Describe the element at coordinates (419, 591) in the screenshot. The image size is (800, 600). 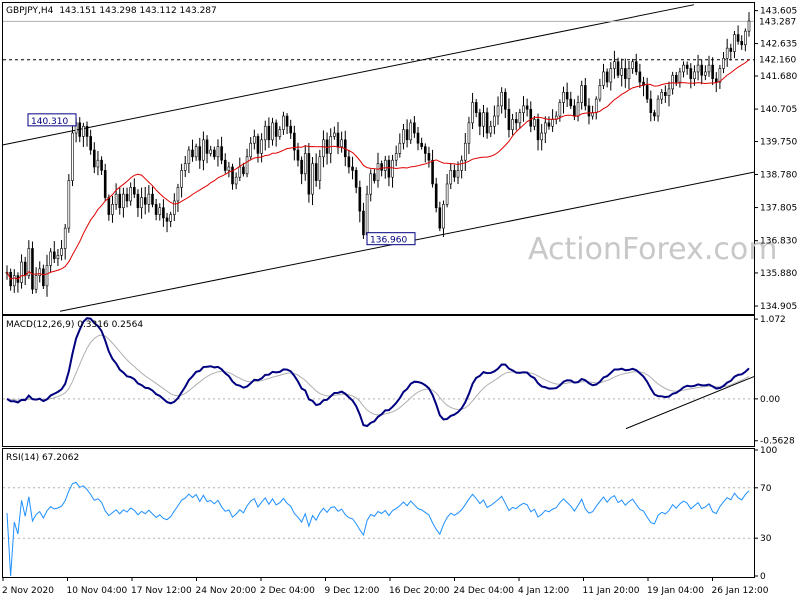
I see `time-tick-label: 16 Dec 20:00` at that location.